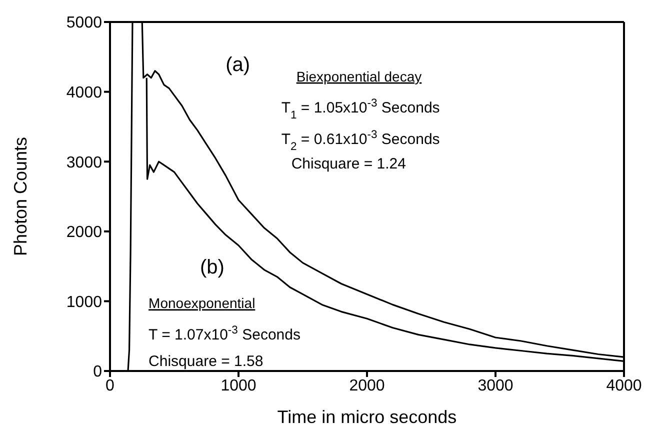 The width and height of the screenshot is (648, 427). I want to click on annotation: (b), so click(212, 267).